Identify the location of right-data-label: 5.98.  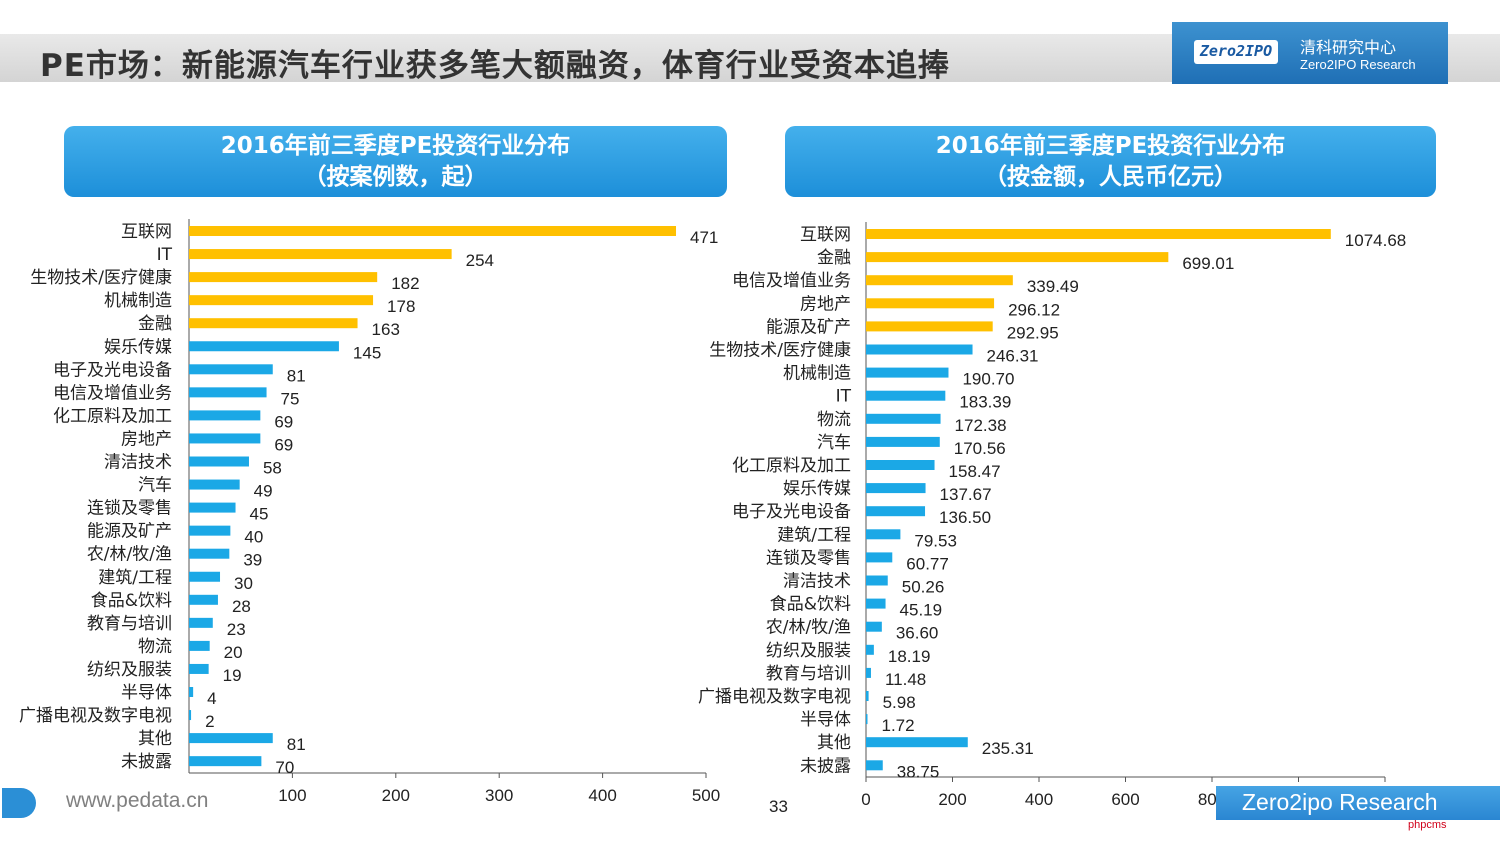
(899, 702).